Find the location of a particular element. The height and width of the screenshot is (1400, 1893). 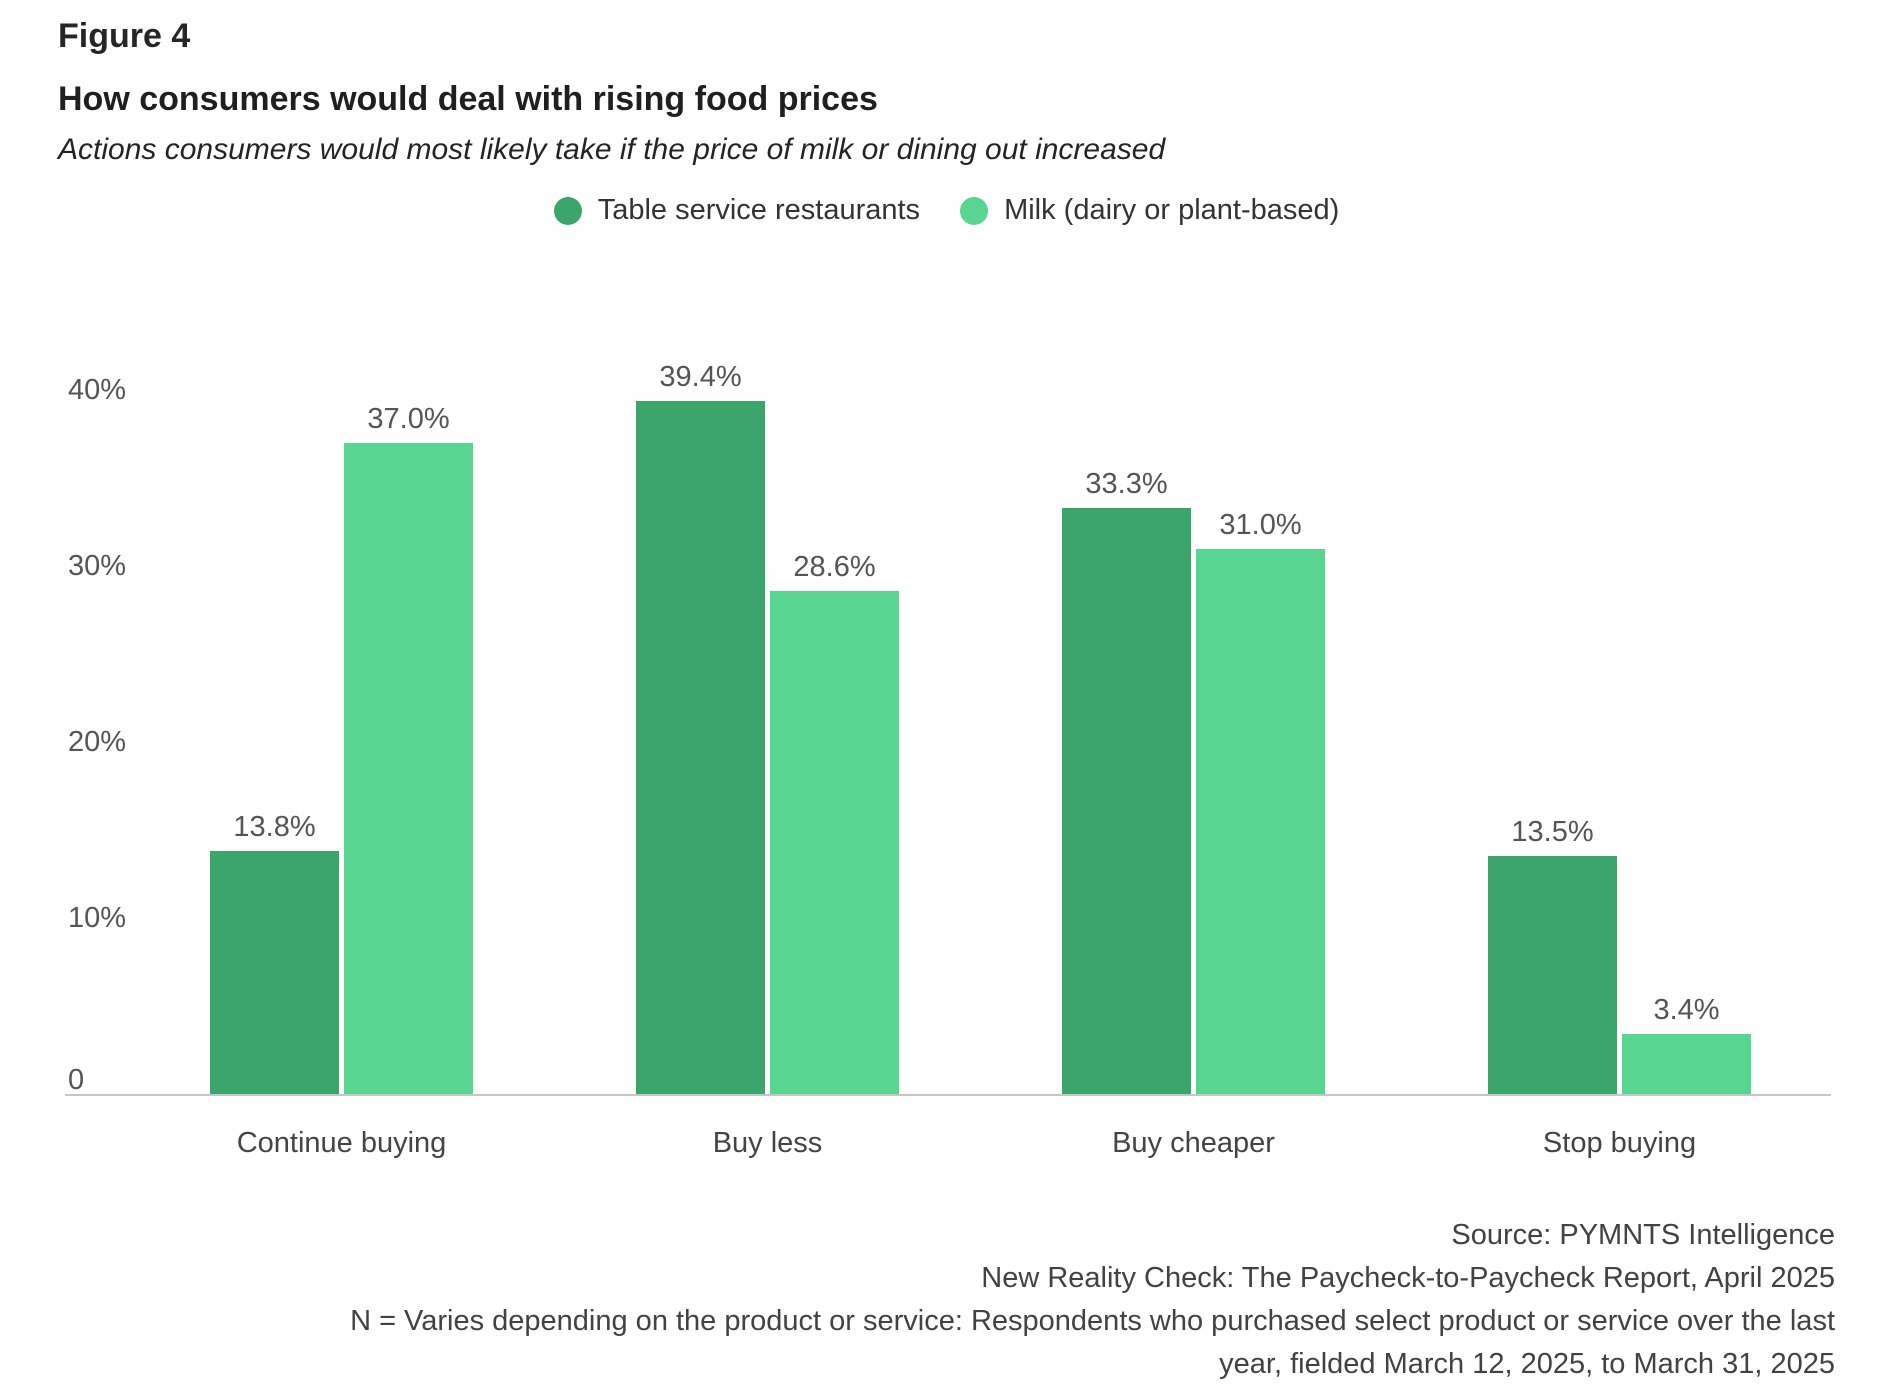

bar-value-label: 13.5% is located at coordinates (1552, 832).